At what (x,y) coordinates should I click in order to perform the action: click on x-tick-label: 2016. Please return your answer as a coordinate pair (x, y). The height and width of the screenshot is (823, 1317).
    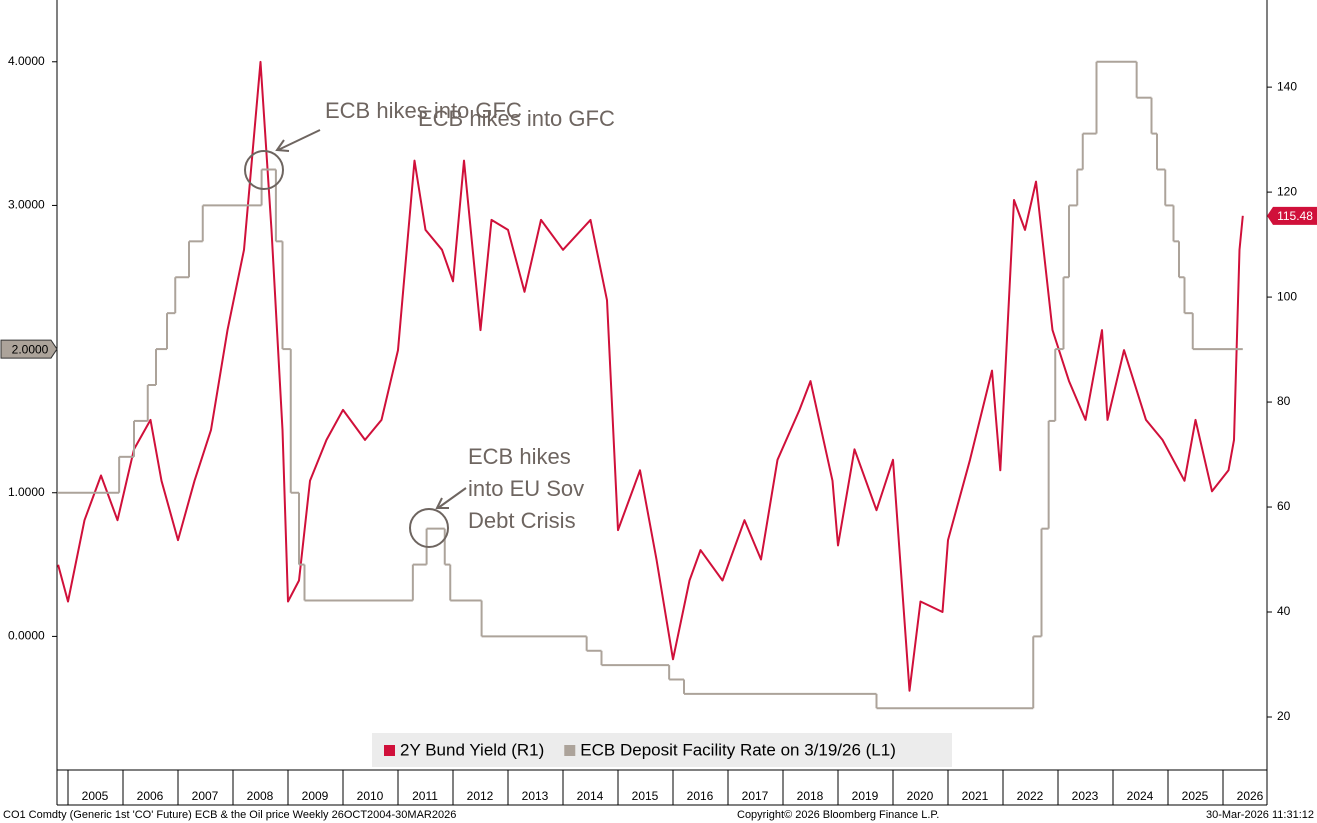
    Looking at the image, I should click on (700, 796).